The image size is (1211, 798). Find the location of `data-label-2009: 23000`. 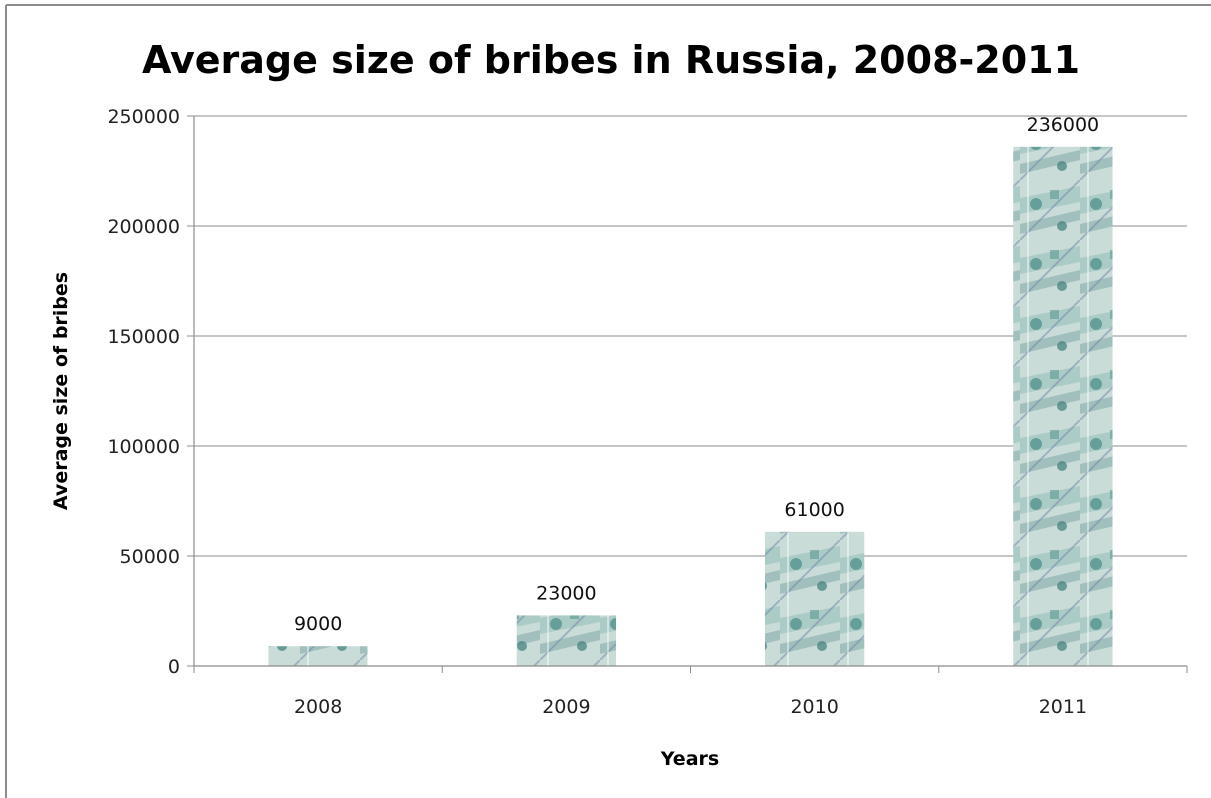

data-label-2009: 23000 is located at coordinates (566, 593).